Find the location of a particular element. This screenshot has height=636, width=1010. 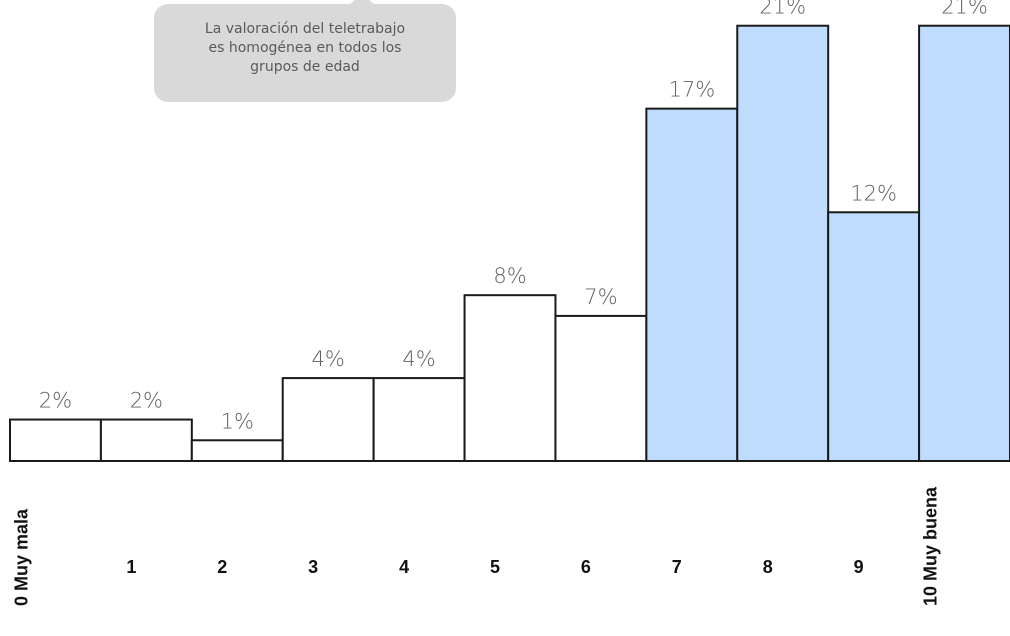

category-label-10: 10 Muy buena is located at coordinates (931, 546).